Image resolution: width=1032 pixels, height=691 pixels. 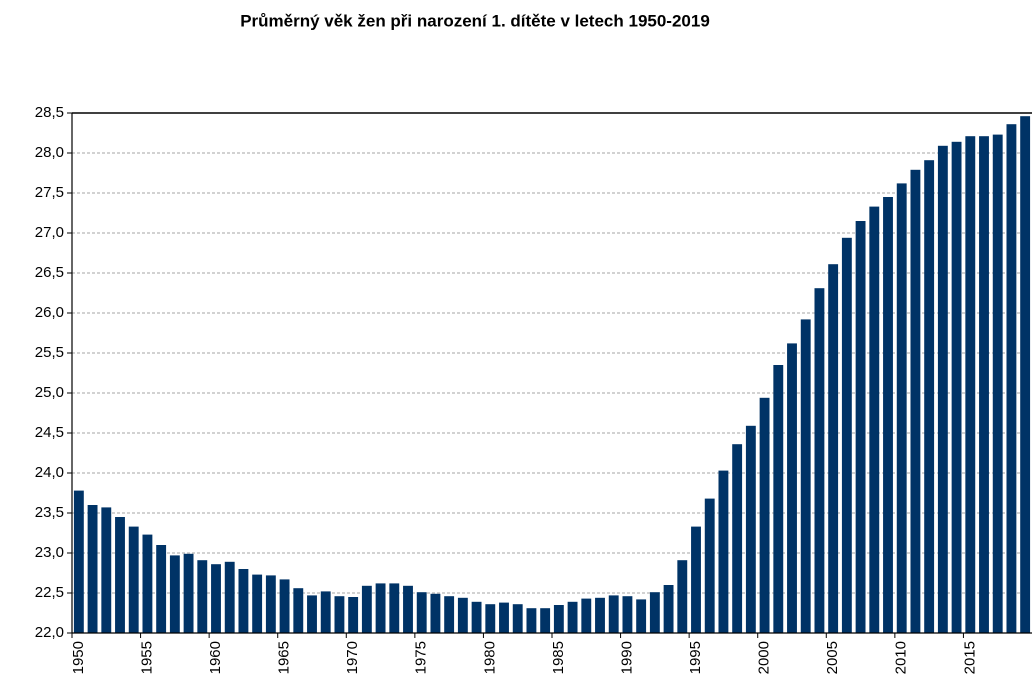 What do you see at coordinates (901, 657) in the screenshot?
I see `x-tick-label: 2010` at bounding box center [901, 657].